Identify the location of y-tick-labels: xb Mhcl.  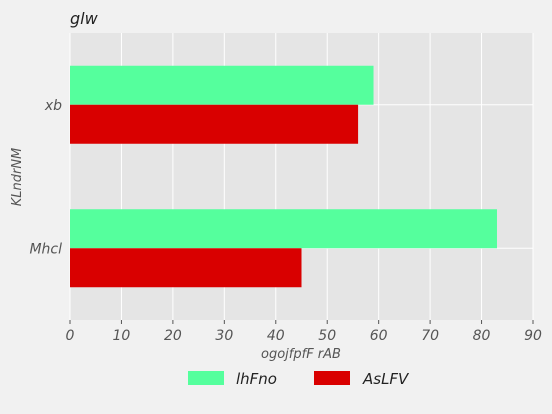
(45, 178).